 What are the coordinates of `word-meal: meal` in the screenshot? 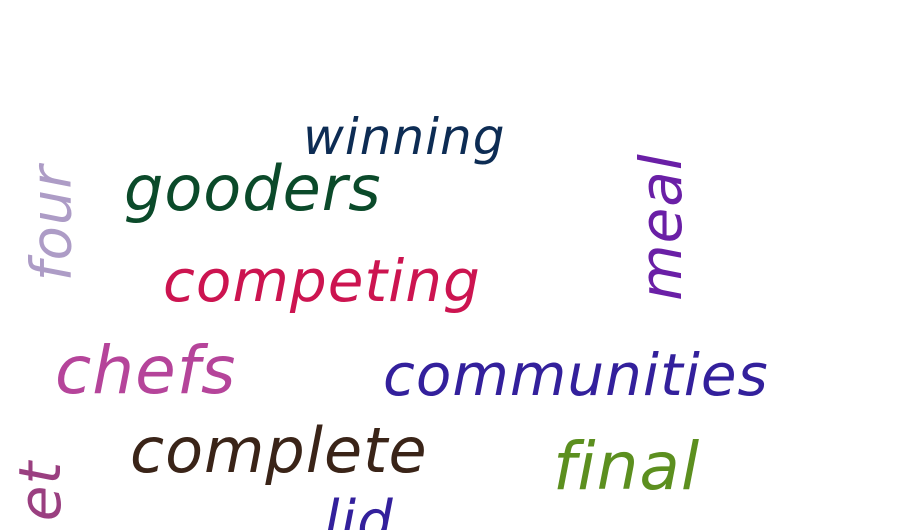 It's located at (660, 227).